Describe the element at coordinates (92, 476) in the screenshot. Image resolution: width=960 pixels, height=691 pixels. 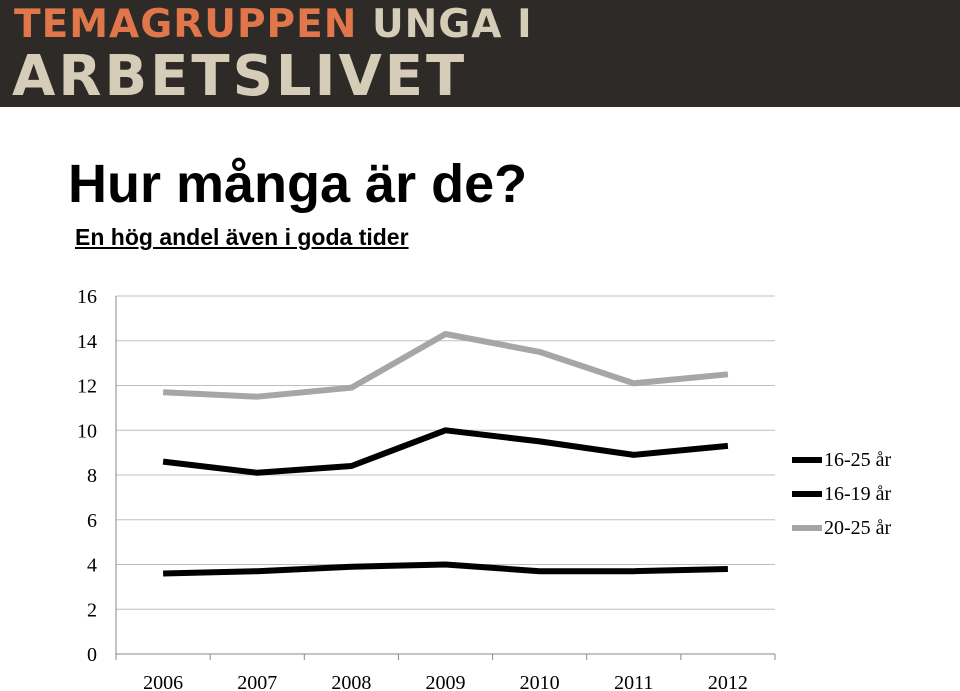
I see `y-tick-label: 8` at that location.